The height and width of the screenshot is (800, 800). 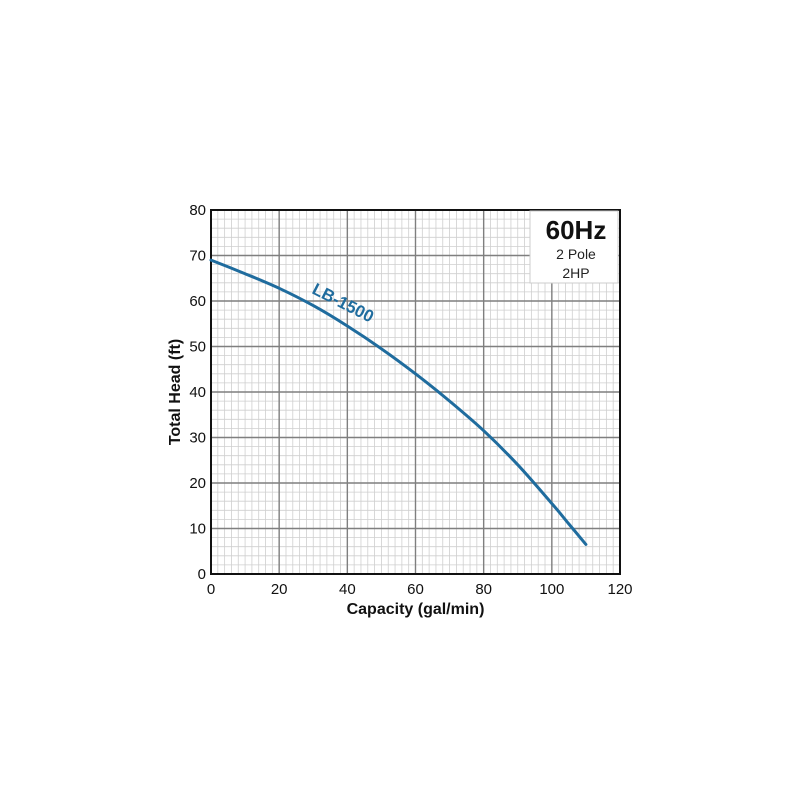 I want to click on x-axis-label: Capacity (gal/min), so click(x=416, y=609).